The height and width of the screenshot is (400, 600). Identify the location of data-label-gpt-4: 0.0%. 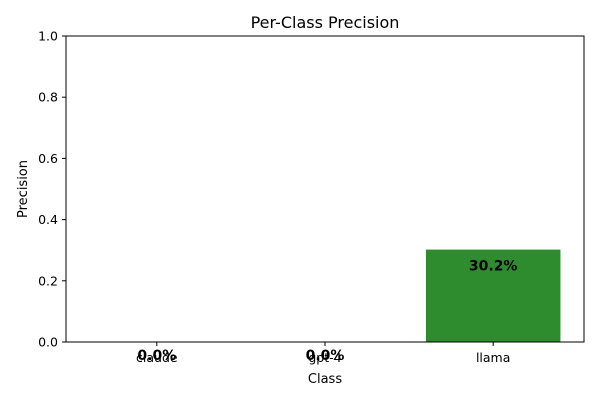
(325, 356).